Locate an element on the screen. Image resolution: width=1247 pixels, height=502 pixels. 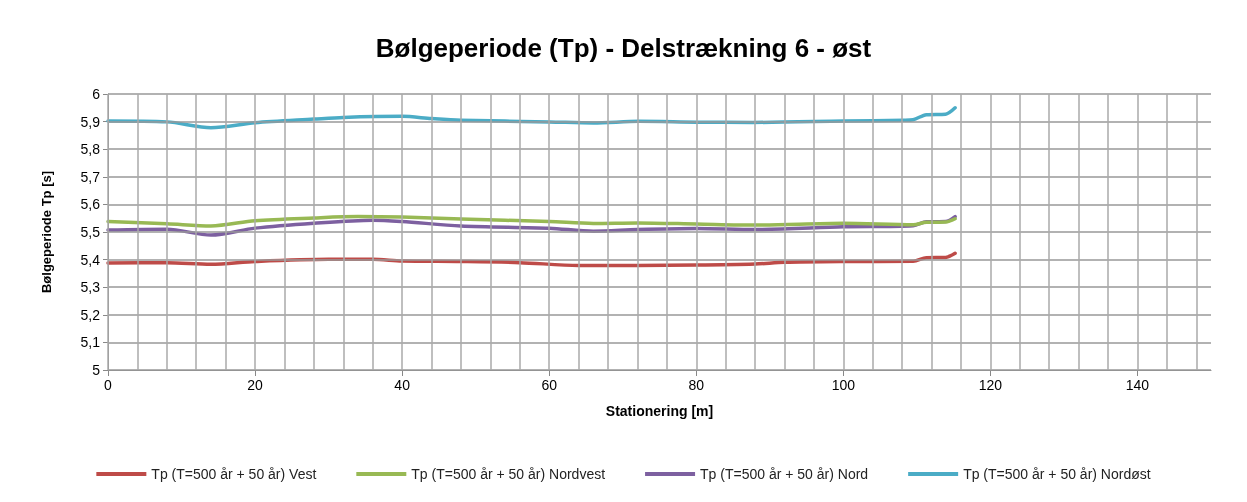
y-tick-label: 5,1 is located at coordinates (90, 342).